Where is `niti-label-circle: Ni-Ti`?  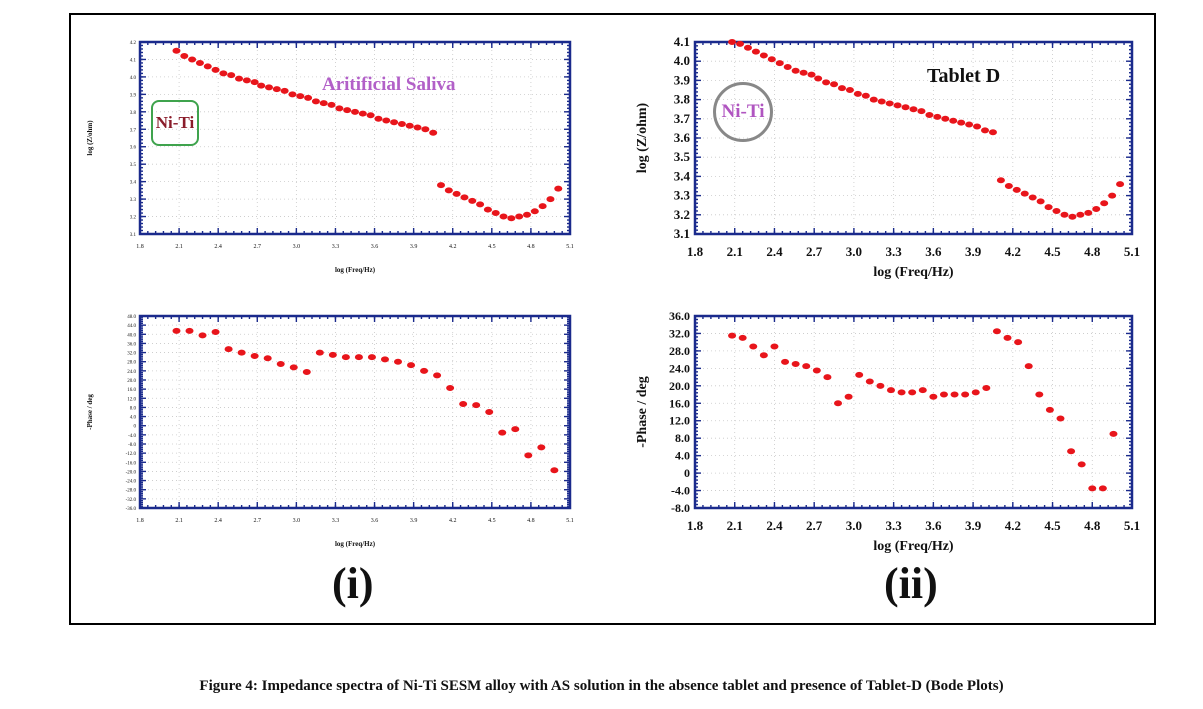
niti-label-circle: Ni-Ti is located at coordinates (743, 112).